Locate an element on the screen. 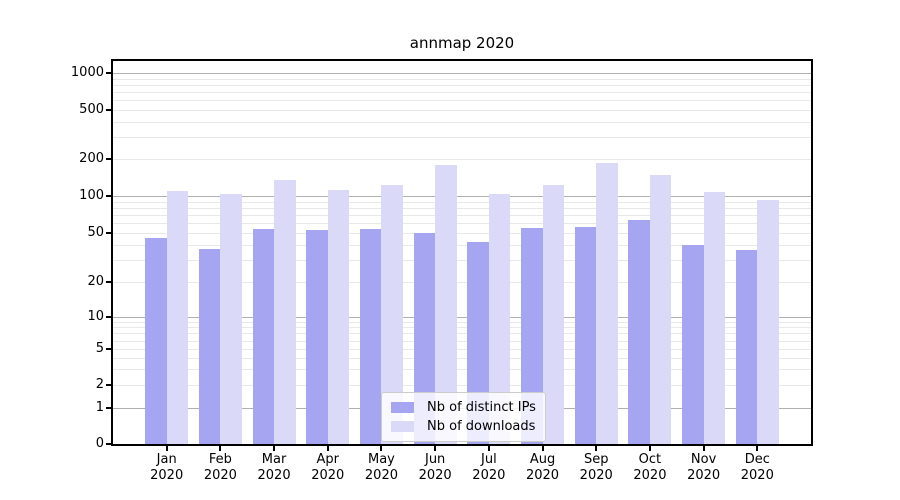 This screenshot has height=500, width=900. legend-swatch-ips is located at coordinates (402, 407).